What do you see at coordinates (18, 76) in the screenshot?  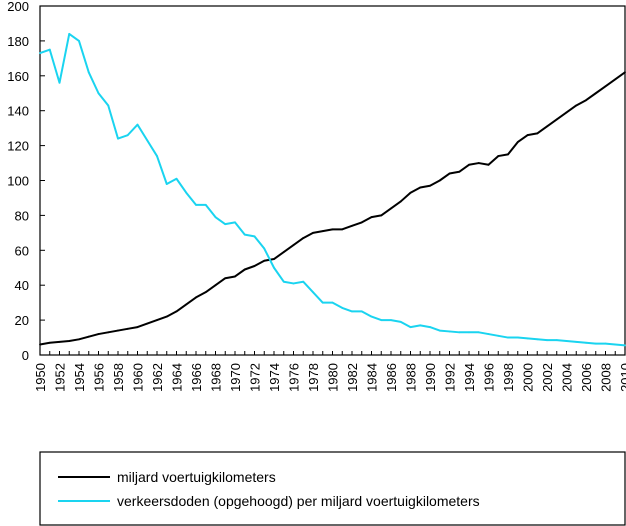 I see `y-tick-label: 160` at bounding box center [18, 76].